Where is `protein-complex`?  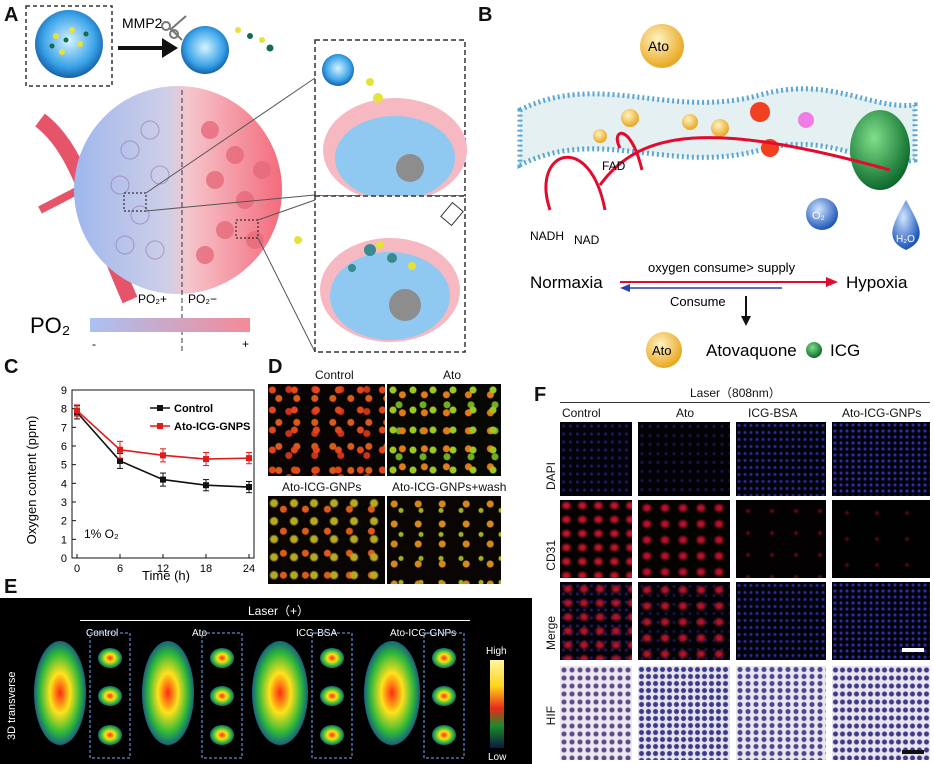
protein-complex is located at coordinates (880, 150).